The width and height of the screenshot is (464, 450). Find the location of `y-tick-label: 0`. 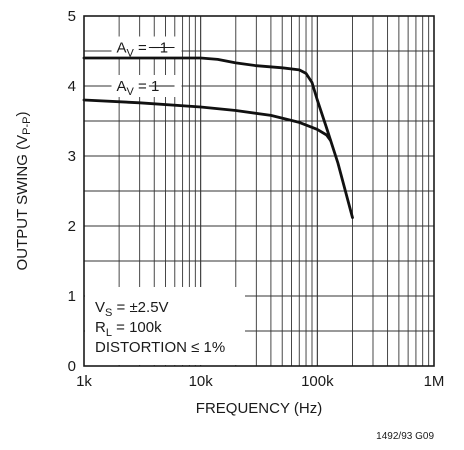

y-tick-label: 0 is located at coordinates (72, 366).